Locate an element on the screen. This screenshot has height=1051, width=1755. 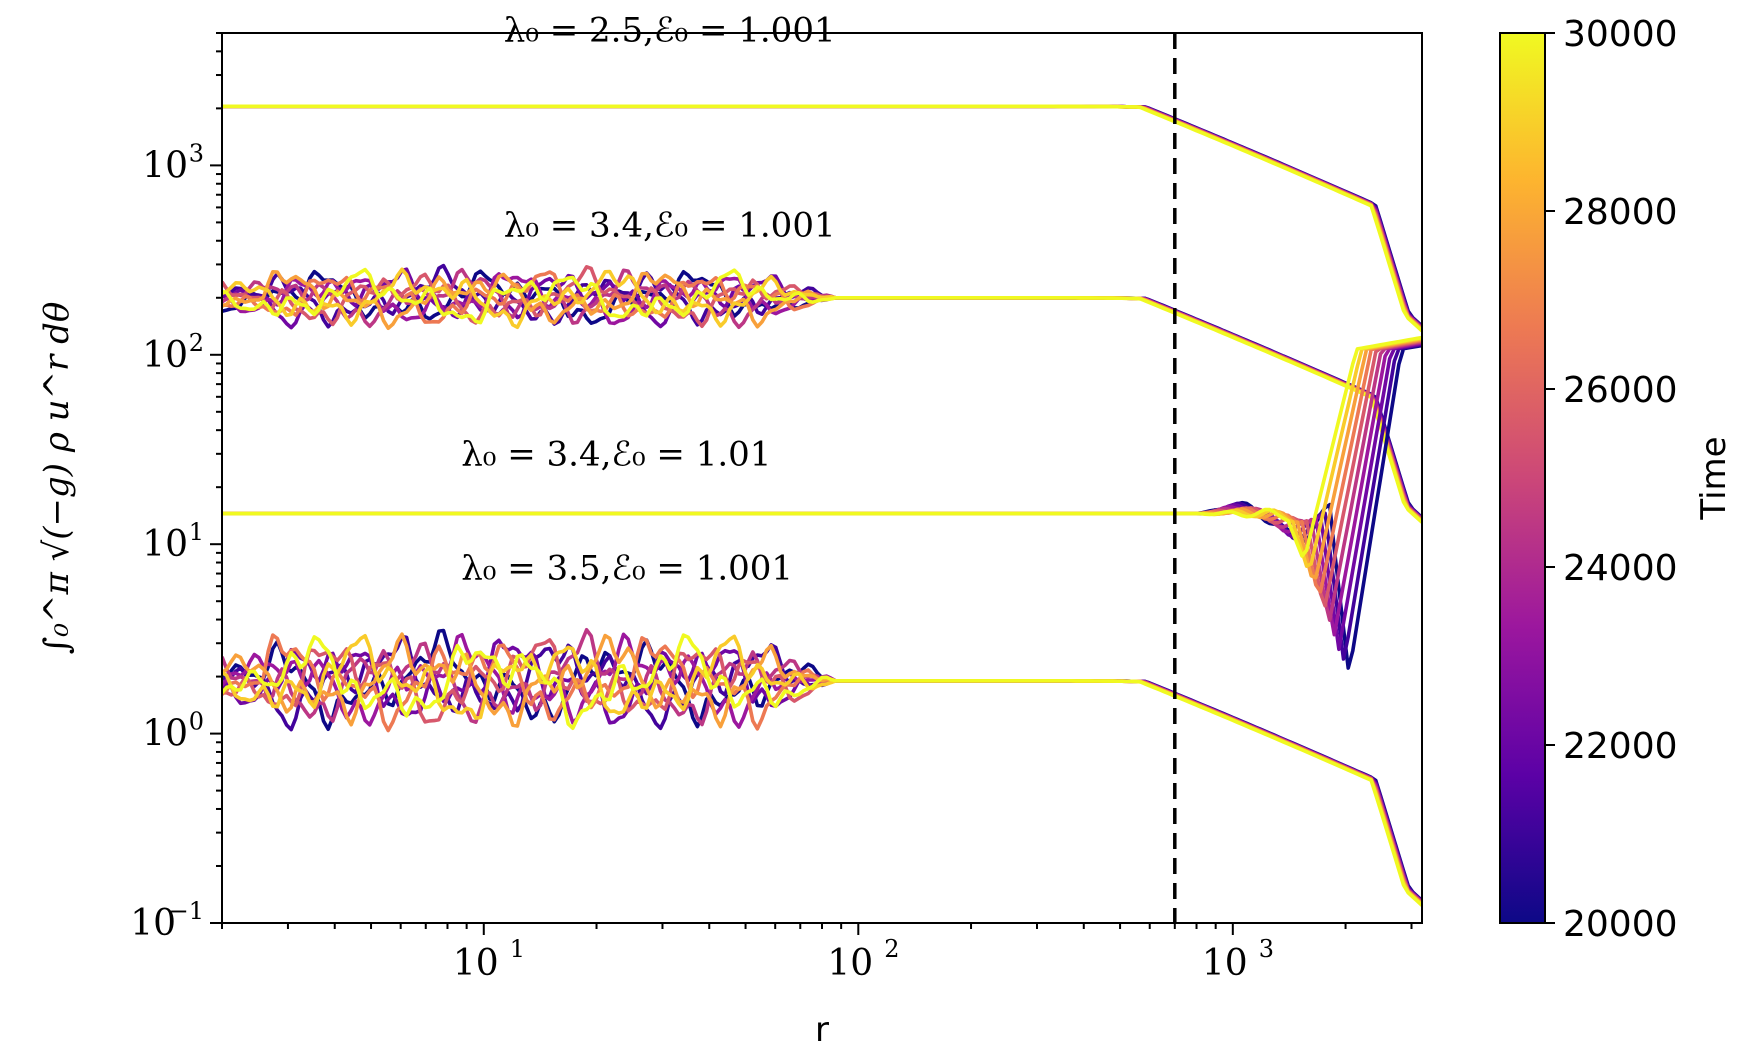
colorbar is located at coordinates (1522, 478).